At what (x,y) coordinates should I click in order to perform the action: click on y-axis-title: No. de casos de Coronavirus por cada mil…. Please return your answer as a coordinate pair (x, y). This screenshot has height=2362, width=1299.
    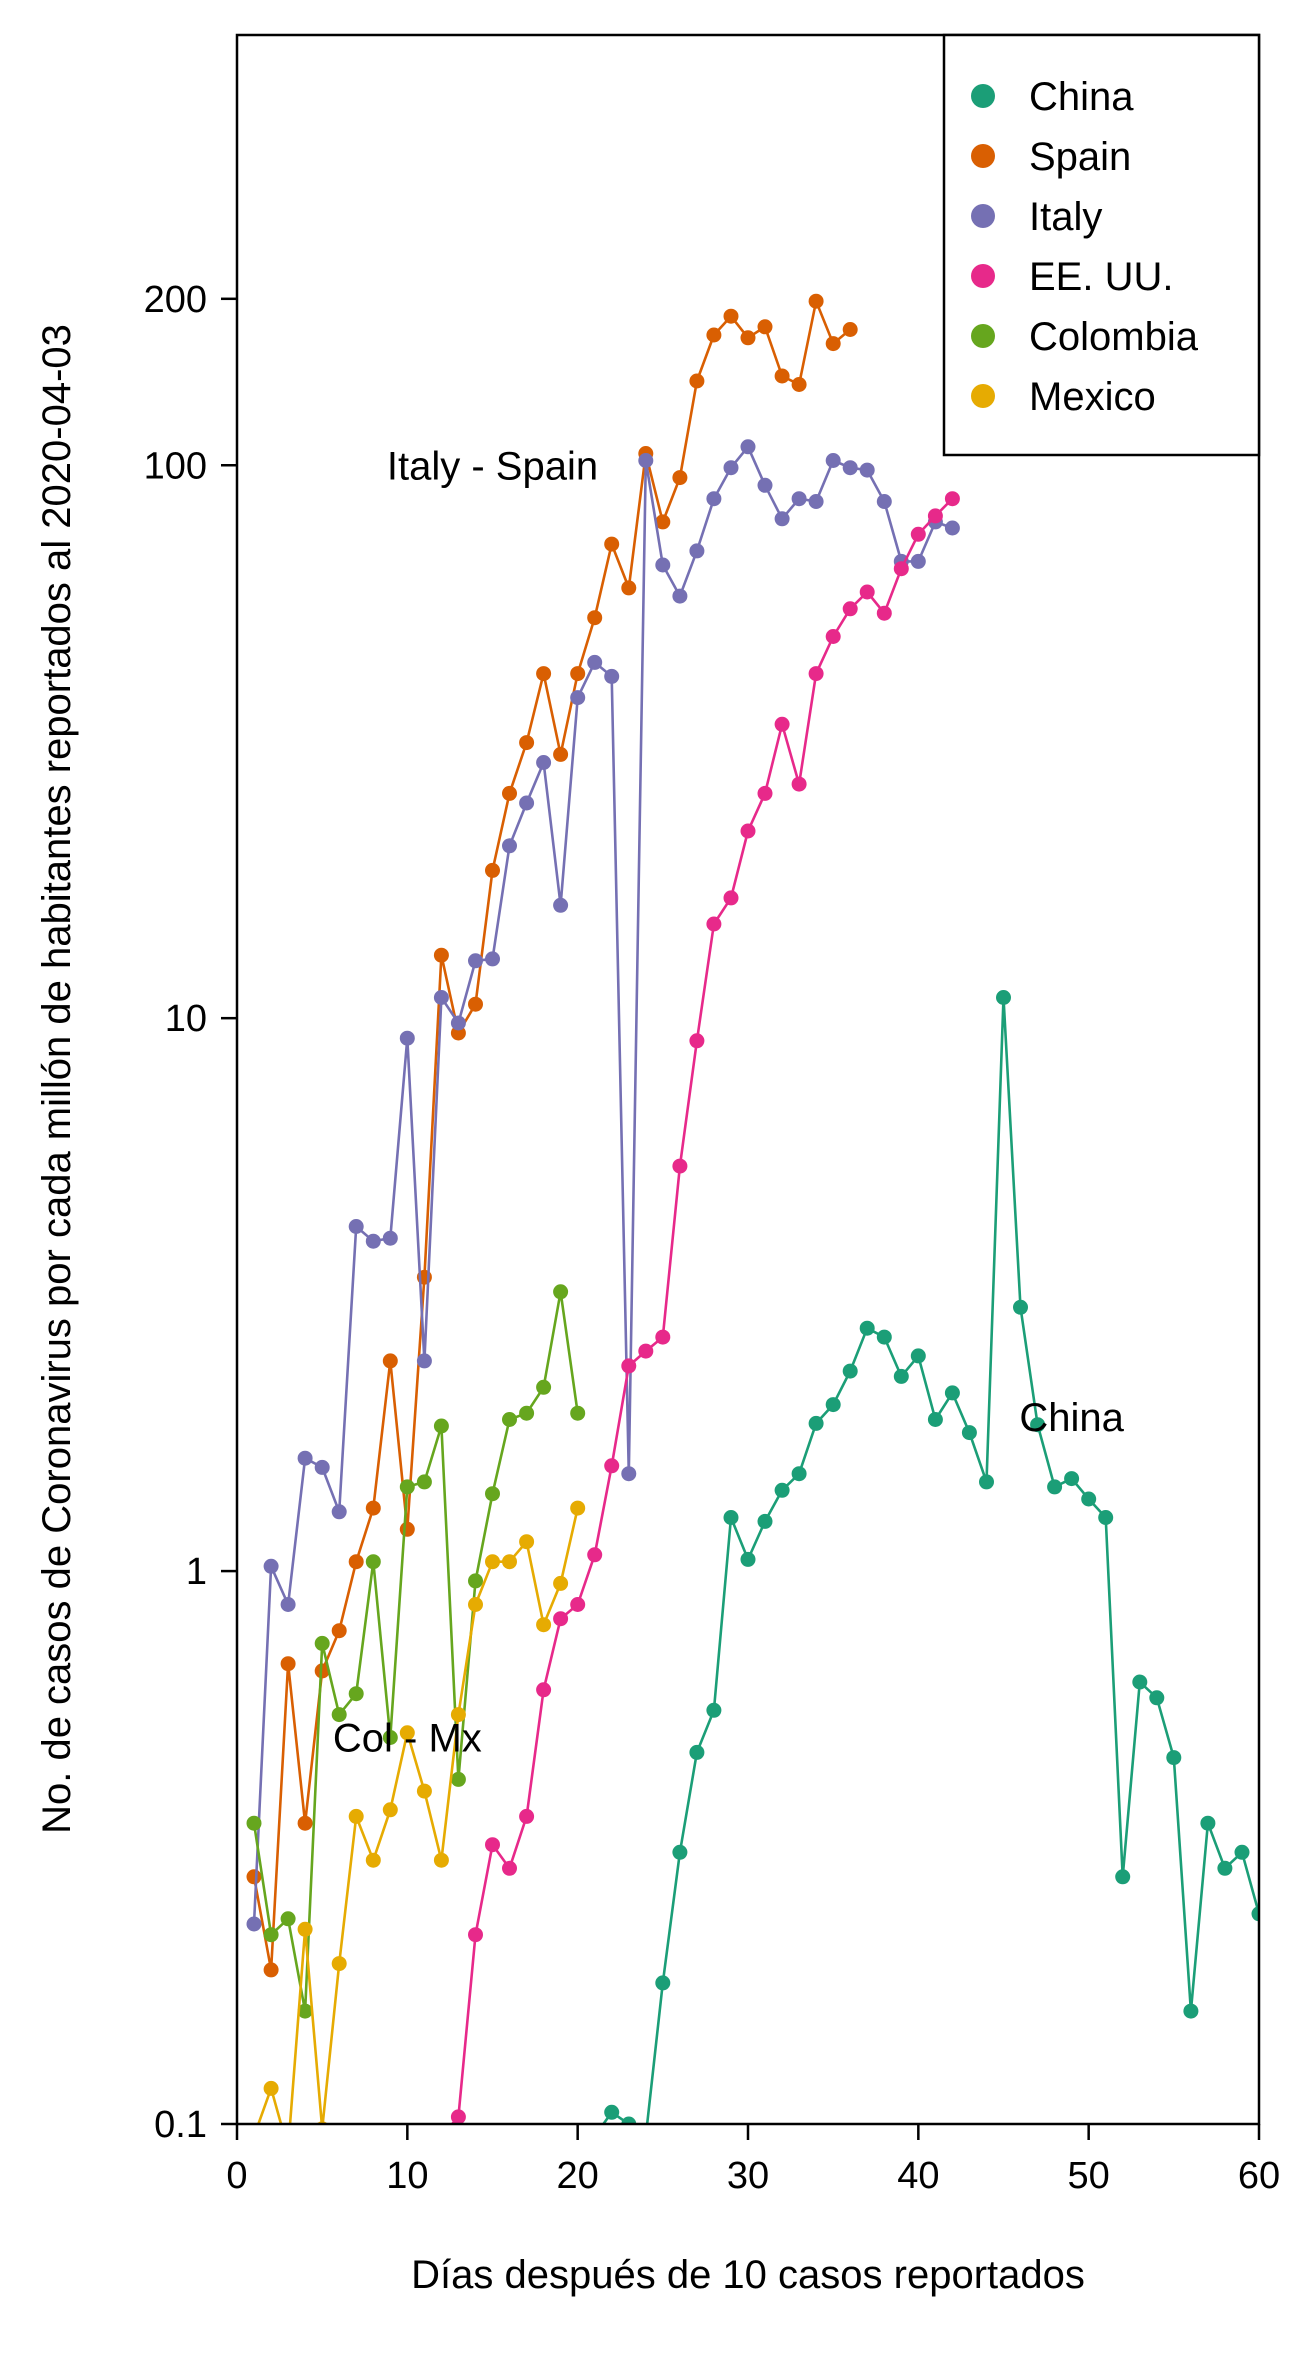
    Looking at the image, I should click on (57, 1079).